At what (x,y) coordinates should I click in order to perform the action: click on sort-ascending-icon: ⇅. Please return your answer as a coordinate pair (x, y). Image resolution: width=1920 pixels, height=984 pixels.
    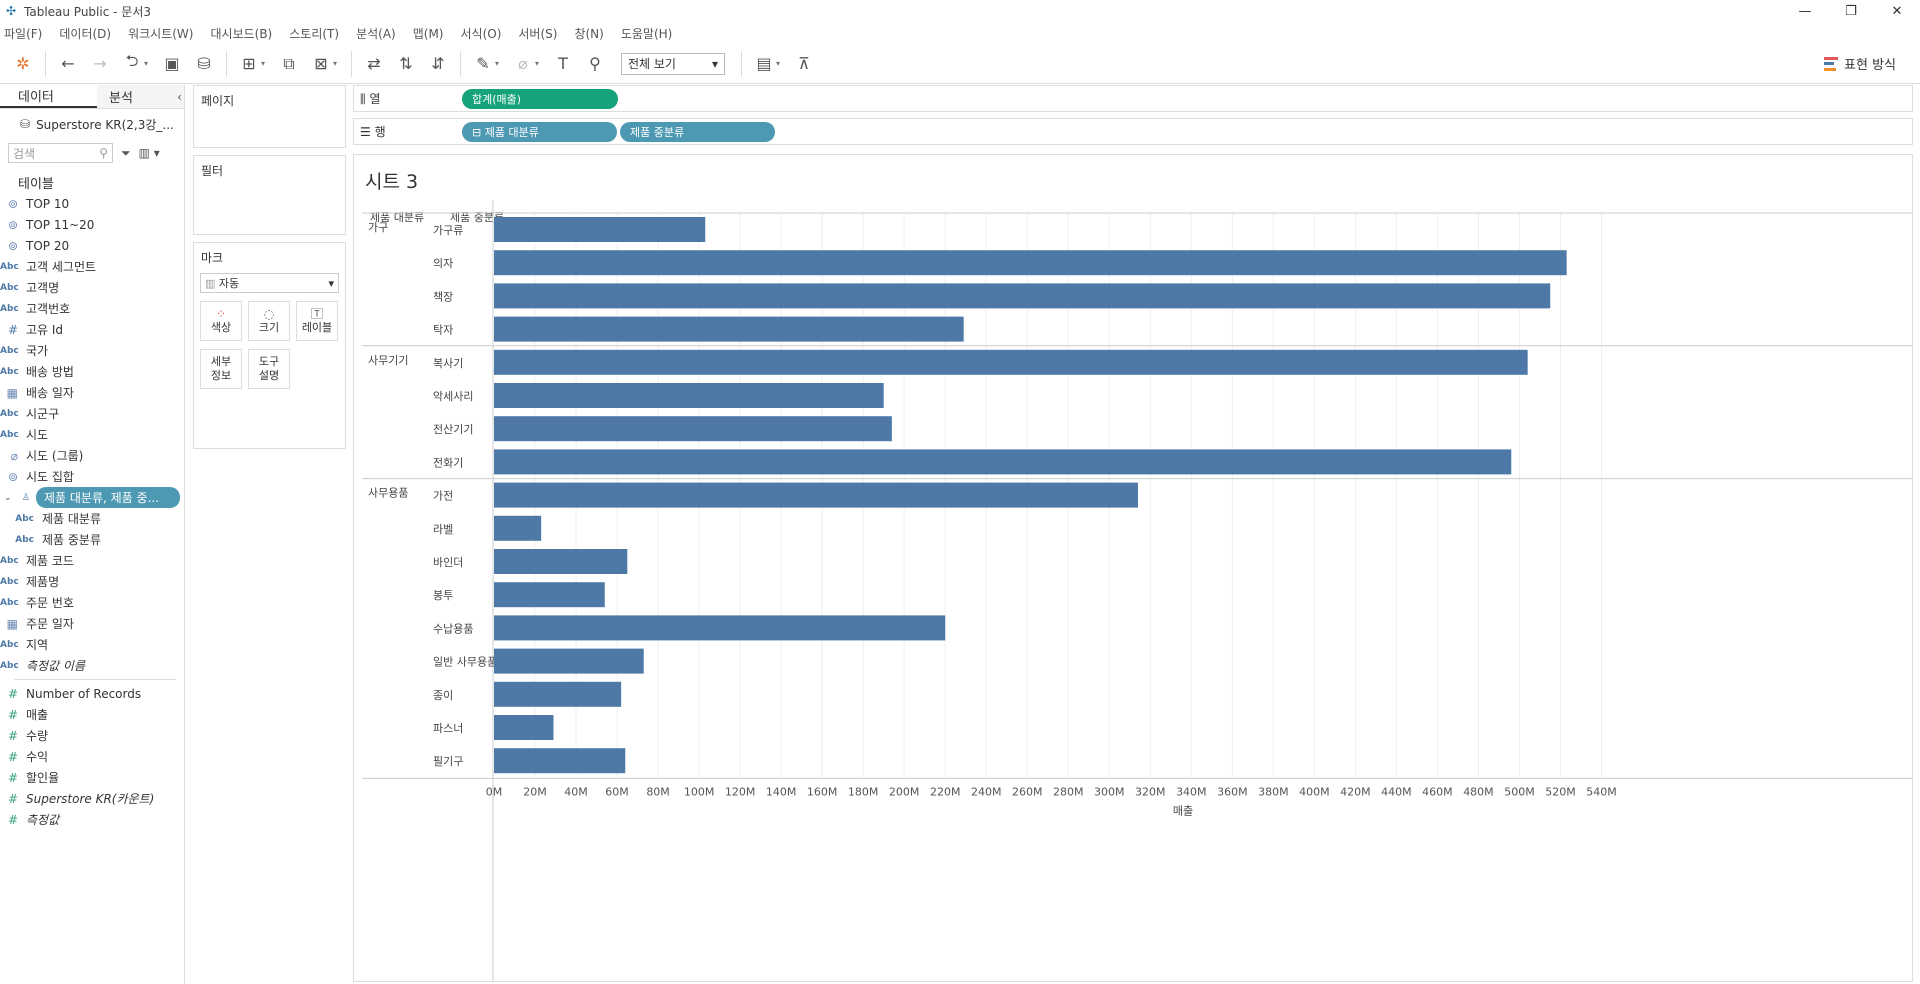
    Looking at the image, I should click on (406, 63).